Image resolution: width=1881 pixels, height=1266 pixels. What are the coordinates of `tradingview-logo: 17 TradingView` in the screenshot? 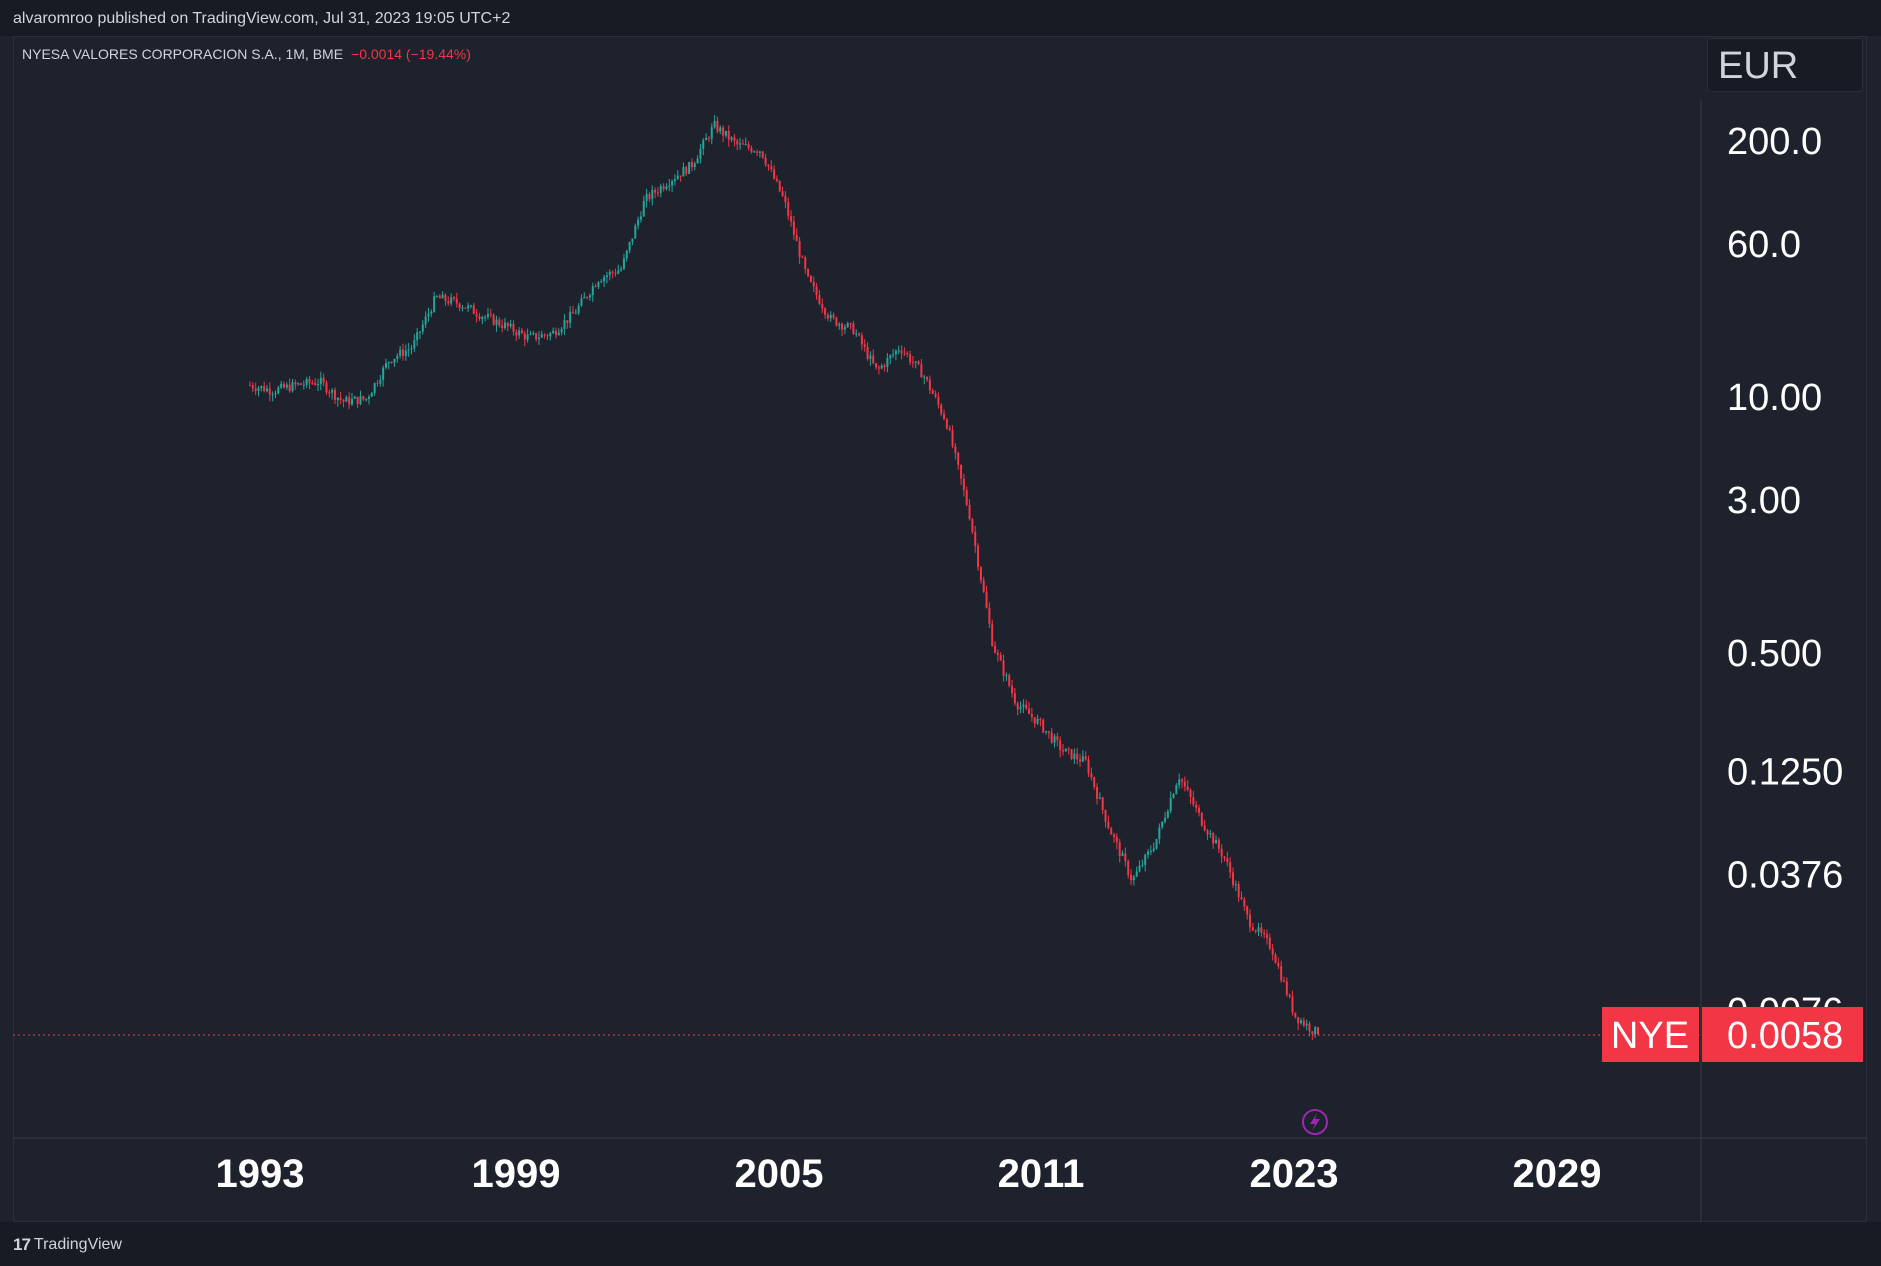 It's located at (67, 1245).